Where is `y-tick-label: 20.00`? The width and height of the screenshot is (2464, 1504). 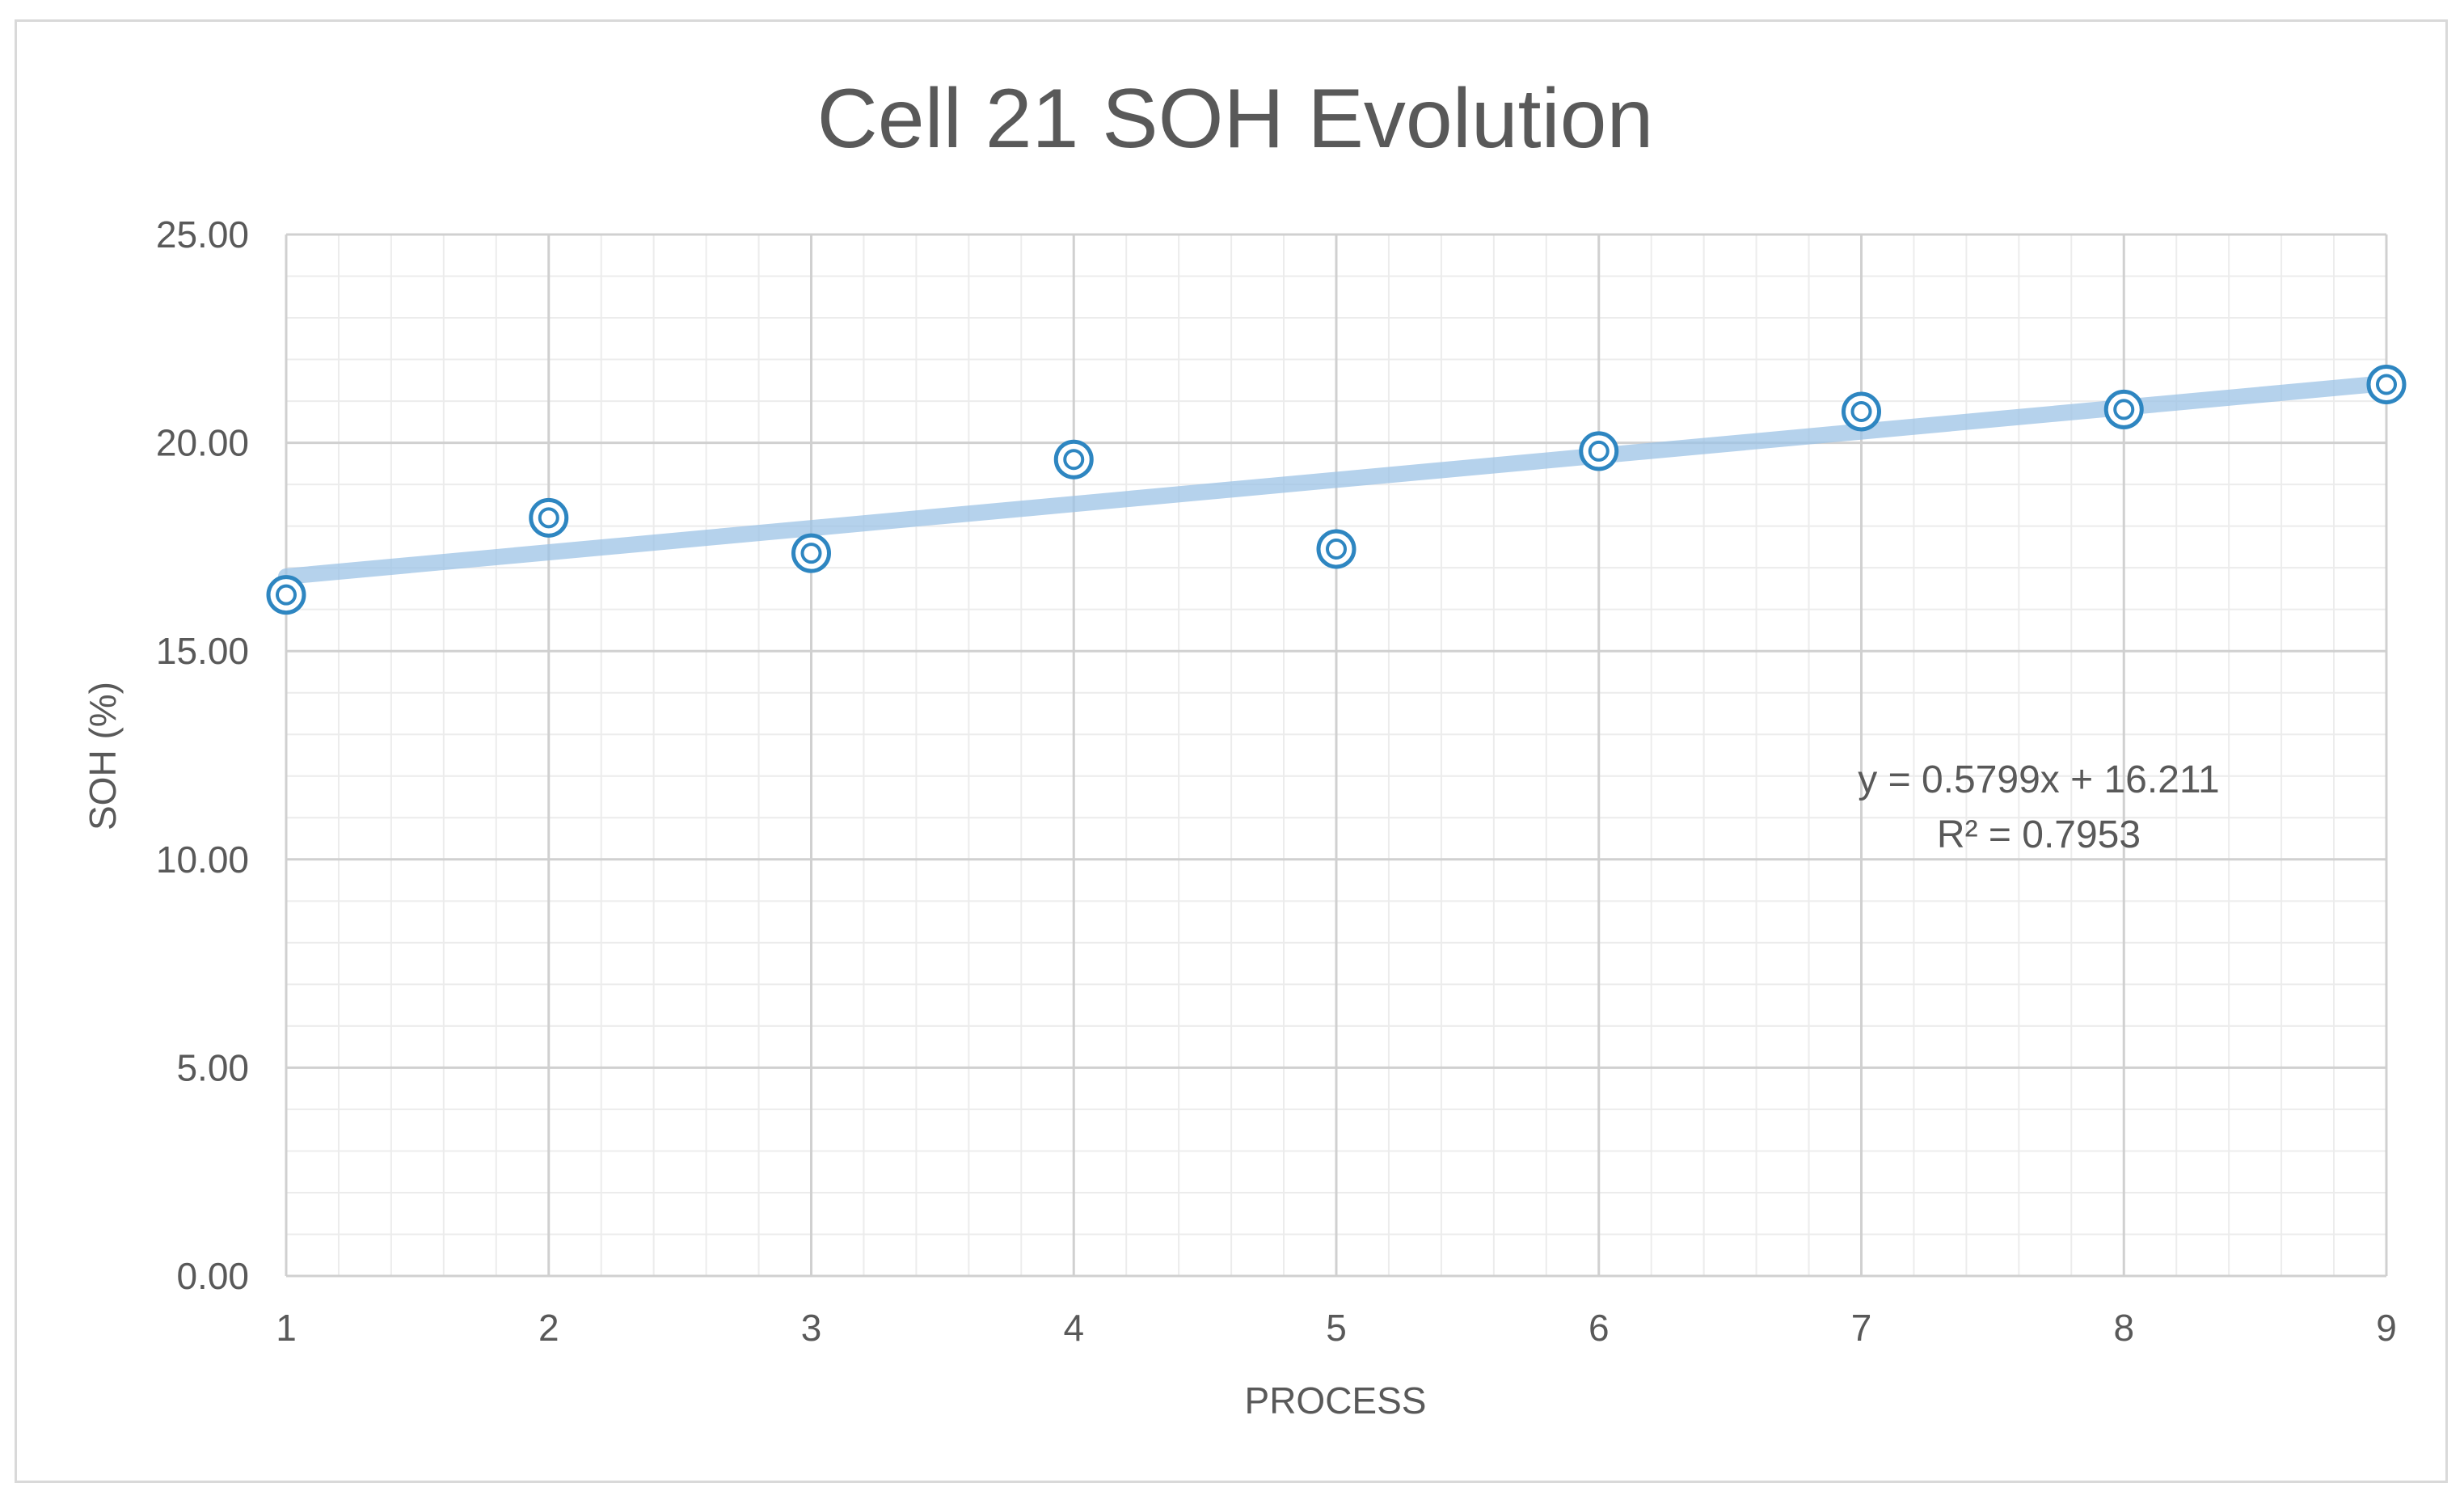
y-tick-label: 20.00 is located at coordinates (203, 443).